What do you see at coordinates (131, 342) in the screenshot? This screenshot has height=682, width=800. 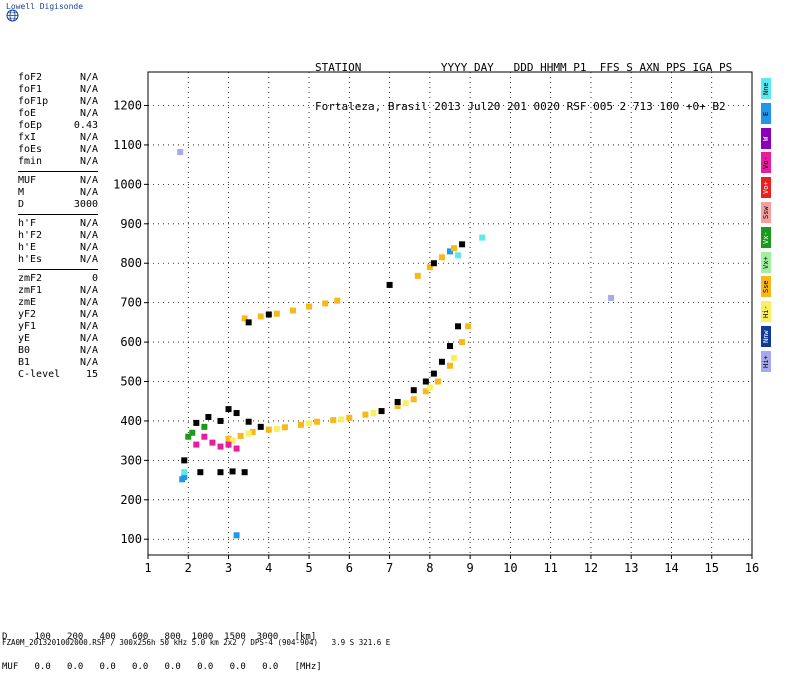 I see `y-tick-label: 600` at bounding box center [131, 342].